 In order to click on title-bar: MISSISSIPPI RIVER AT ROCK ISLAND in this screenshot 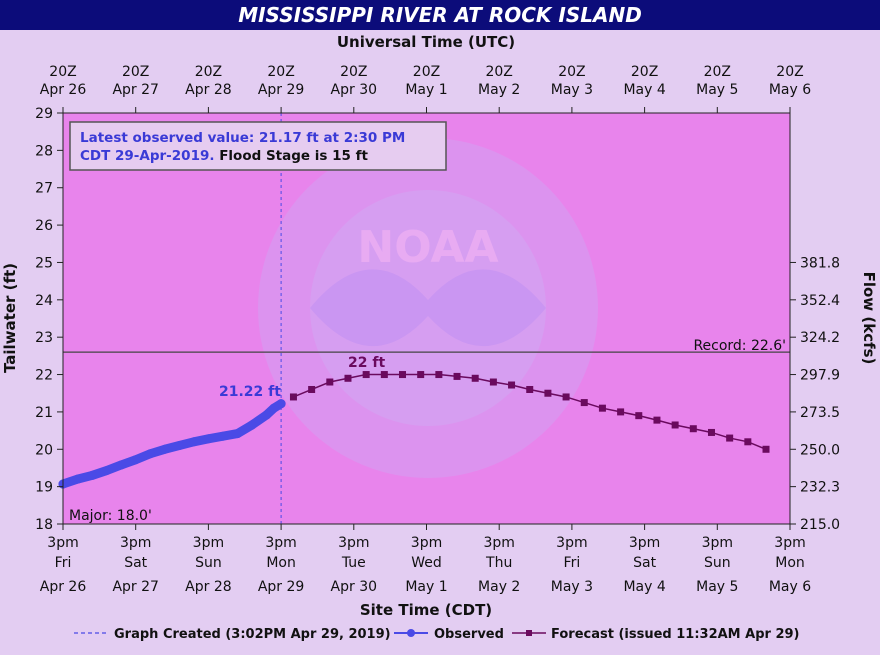, I will do `click(440, 15)`.